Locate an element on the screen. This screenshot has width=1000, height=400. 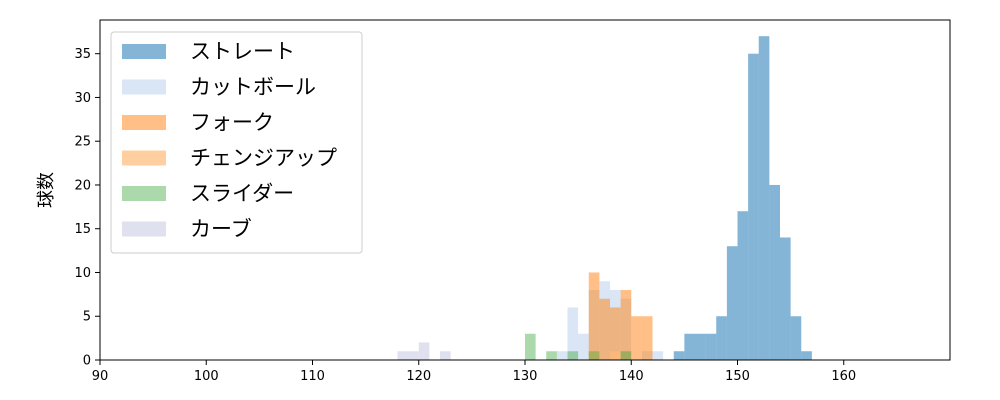
y-tick-label-4: 20 is located at coordinates (82, 185).